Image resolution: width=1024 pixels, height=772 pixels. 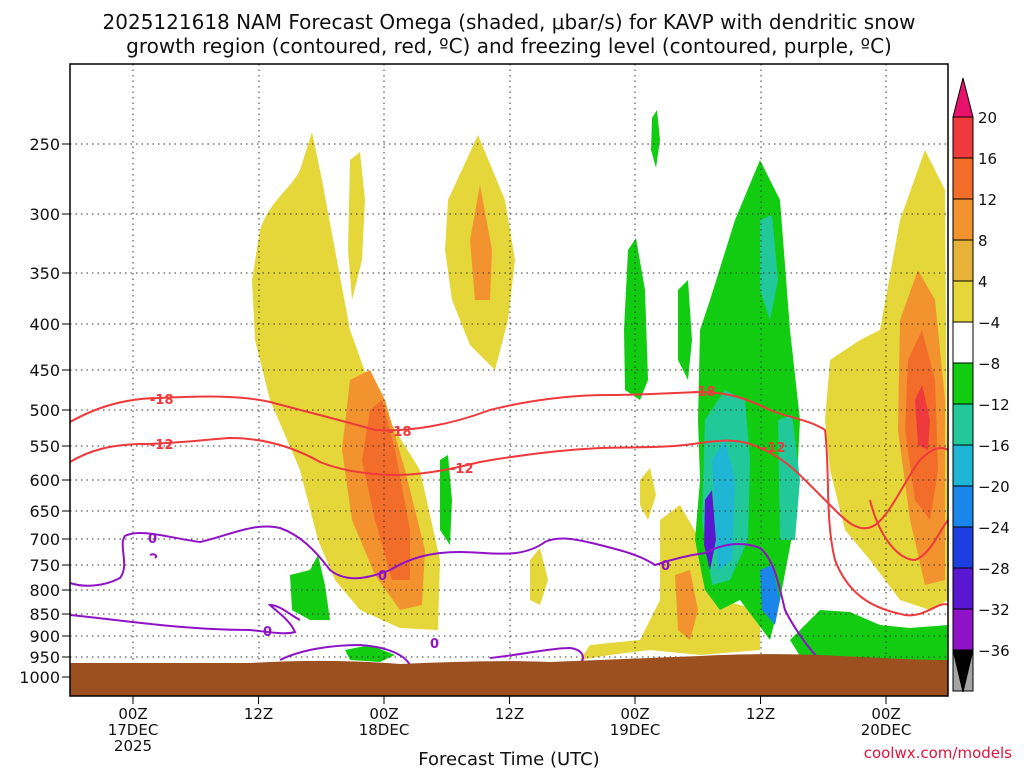 I want to click on omega-region-green-a, so click(x=655, y=139).